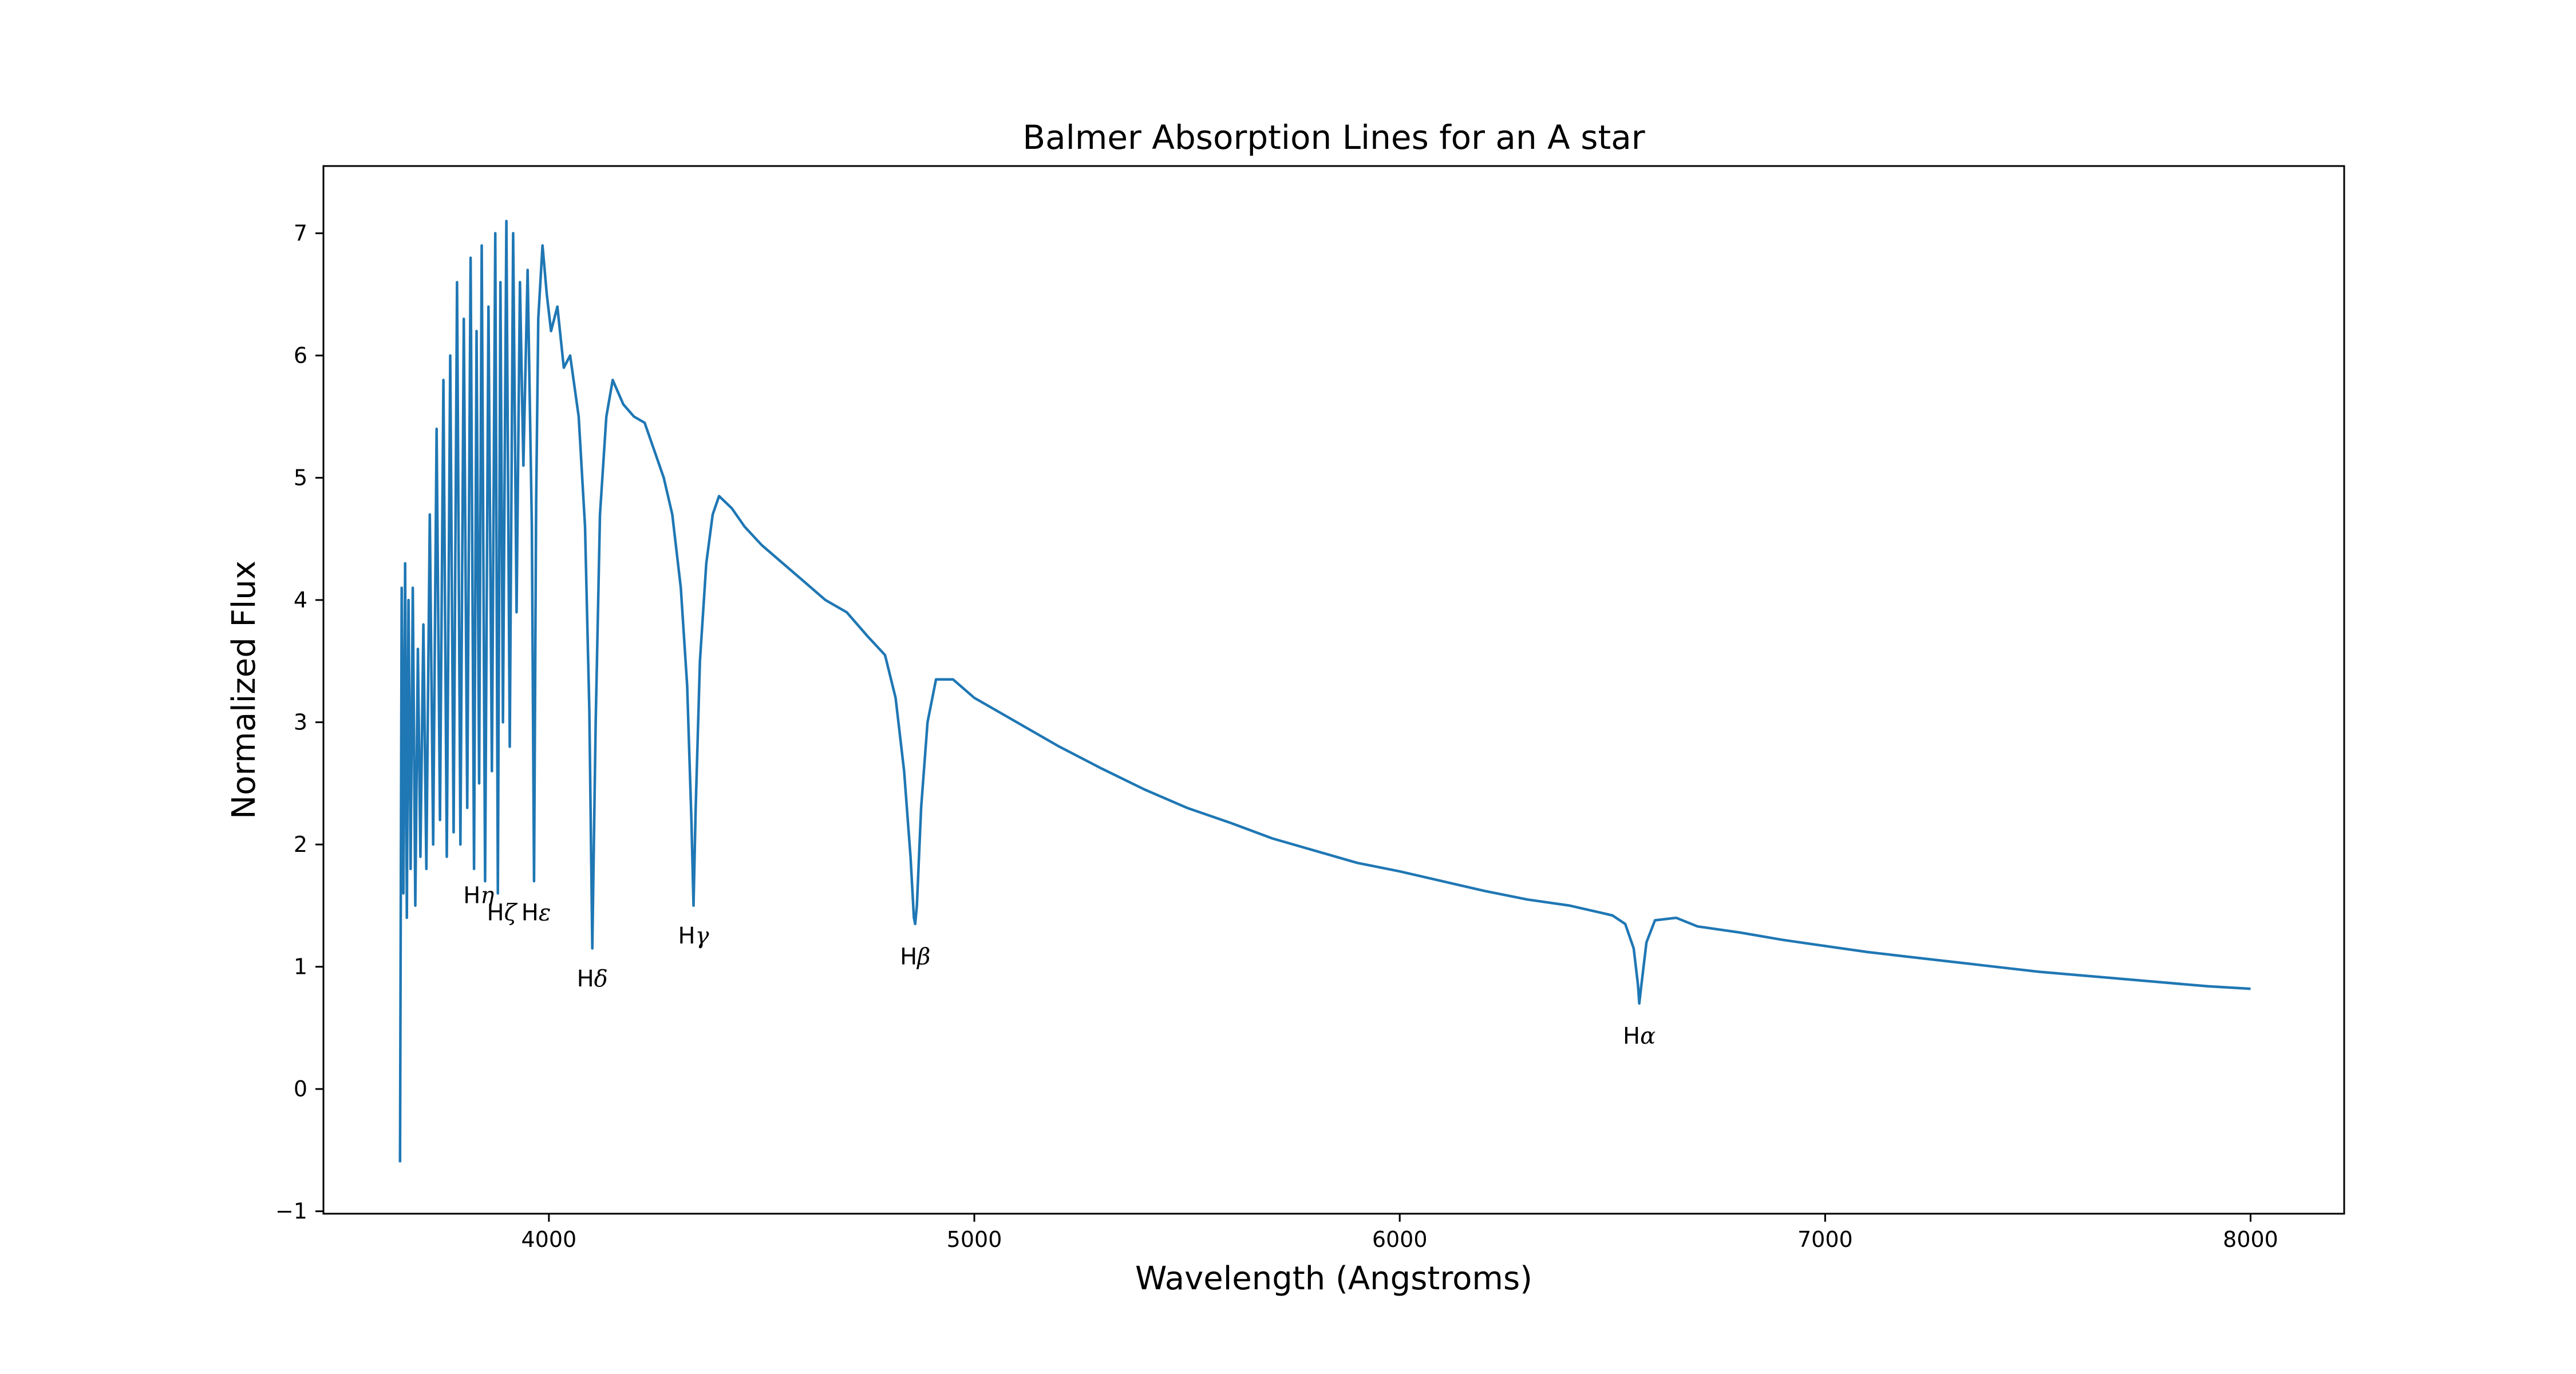 This screenshot has width=2576, height=1374. I want to click on y-tick-label: −1, so click(291, 1211).